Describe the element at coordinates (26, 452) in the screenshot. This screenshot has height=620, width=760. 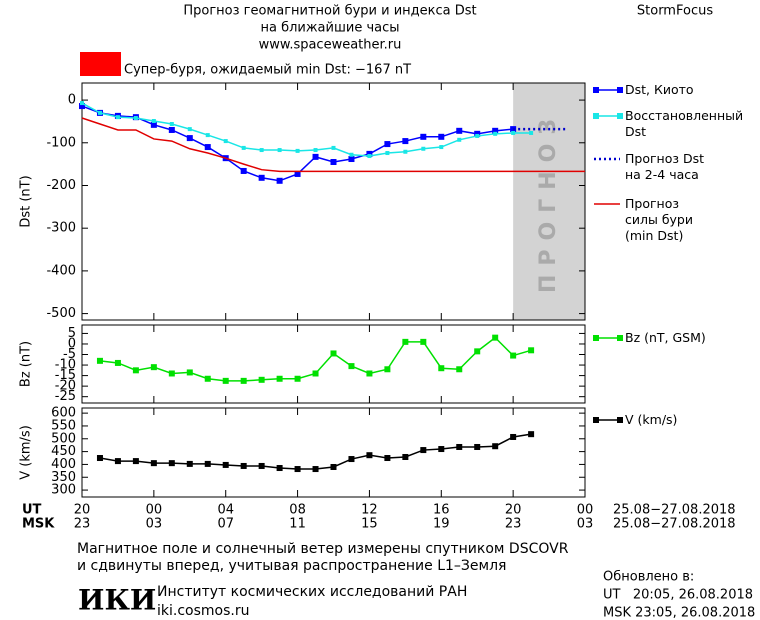
I see `y-axis-label: V (km/s)` at that location.